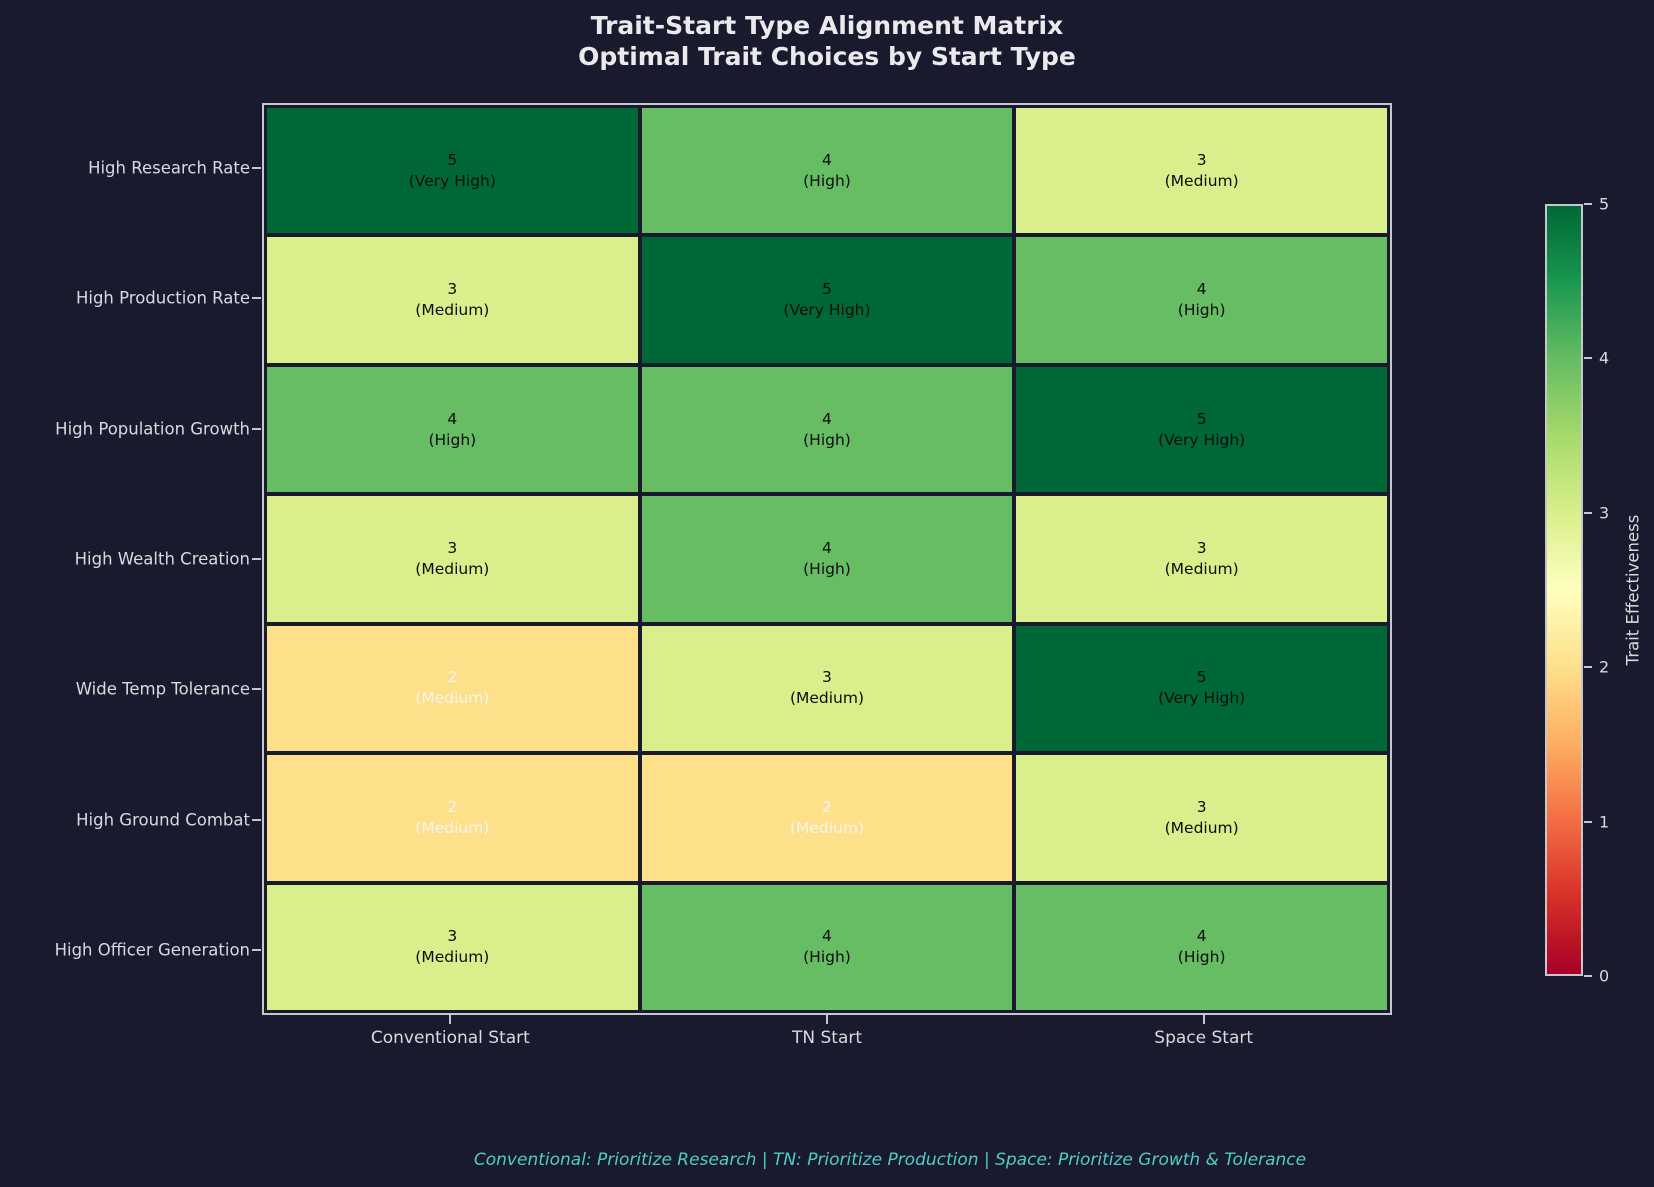  I want to click on col-label: Space Start, so click(1204, 1038).